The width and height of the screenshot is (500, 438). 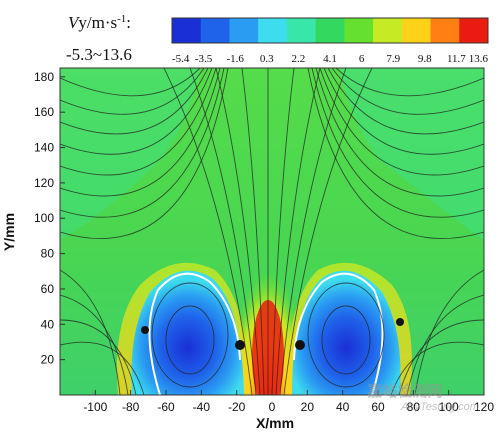 I want to click on x-axis-label: X/mm, so click(x=275, y=423).